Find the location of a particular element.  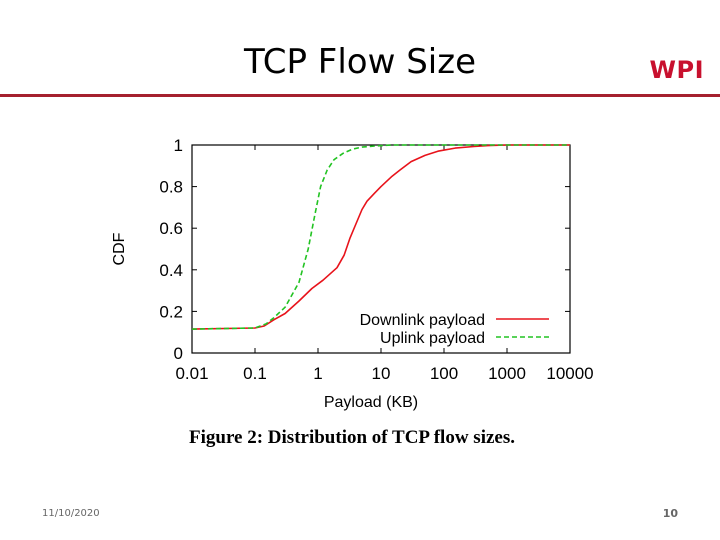

x-tick-label: 0.1 is located at coordinates (255, 373).